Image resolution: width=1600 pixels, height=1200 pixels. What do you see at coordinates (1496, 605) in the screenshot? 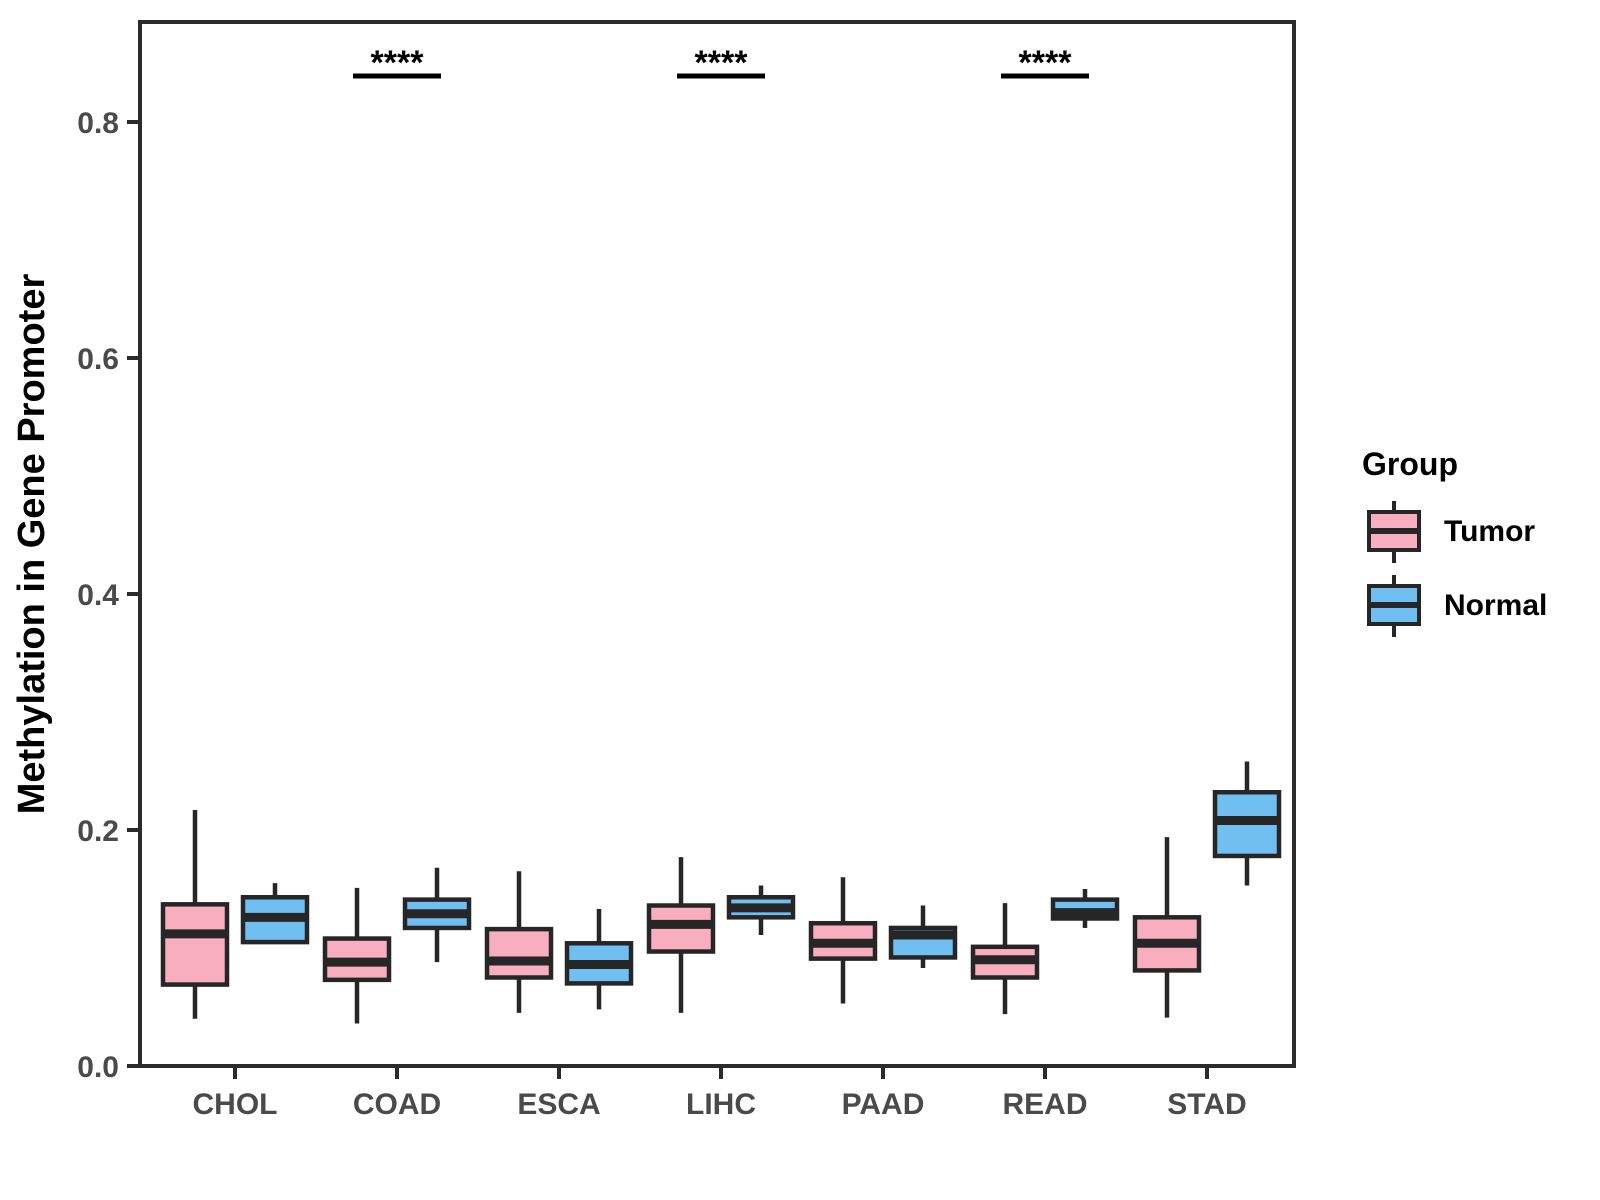
I see `legend-label-normal: Normal` at bounding box center [1496, 605].